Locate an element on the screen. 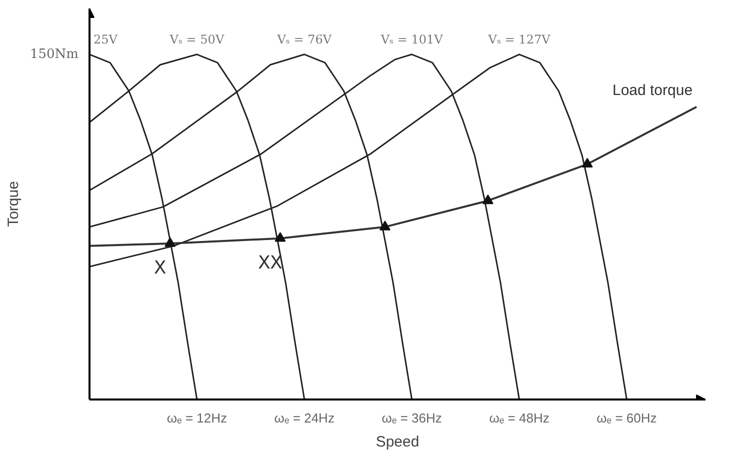 Image resolution: width=738 pixels, height=453 pixels. series-label: 25V is located at coordinates (106, 39).